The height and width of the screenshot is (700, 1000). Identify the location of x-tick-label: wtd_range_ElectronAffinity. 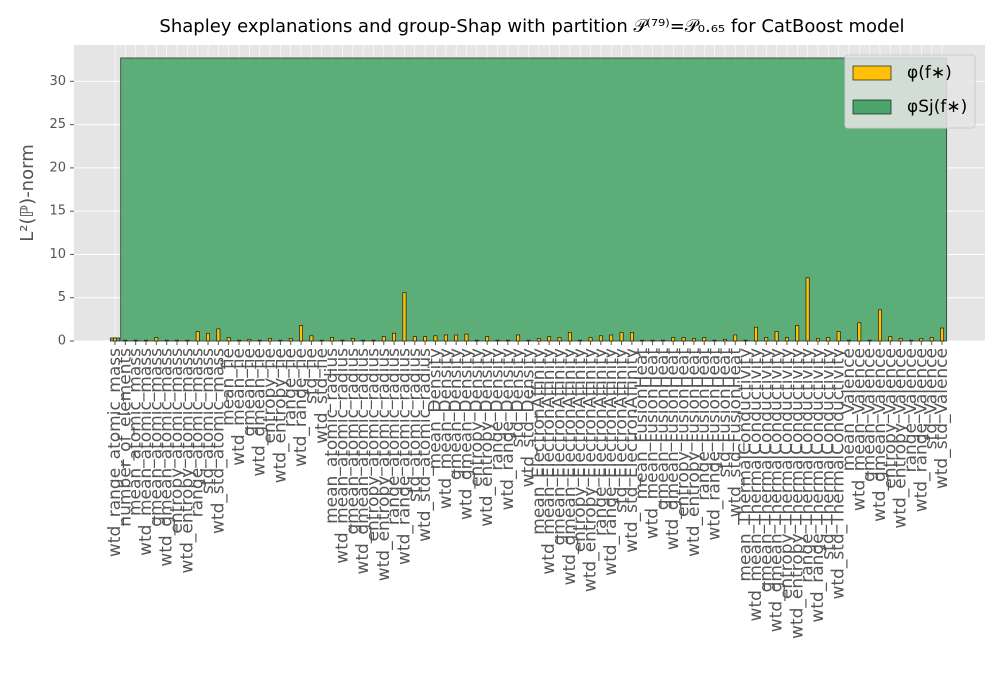
(611, 462).